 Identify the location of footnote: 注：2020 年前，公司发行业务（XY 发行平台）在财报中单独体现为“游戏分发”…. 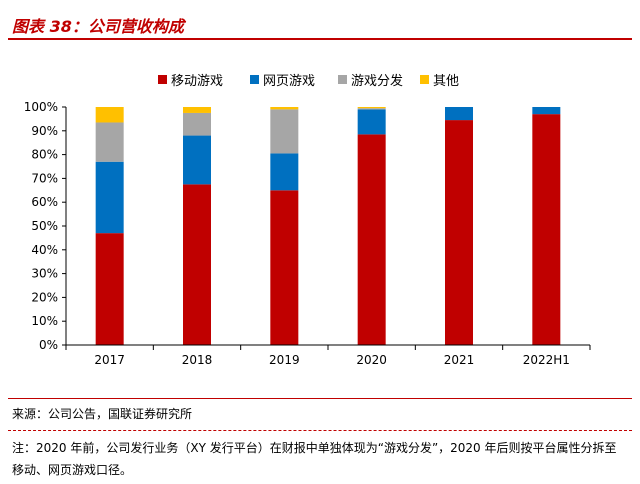
(314, 459).